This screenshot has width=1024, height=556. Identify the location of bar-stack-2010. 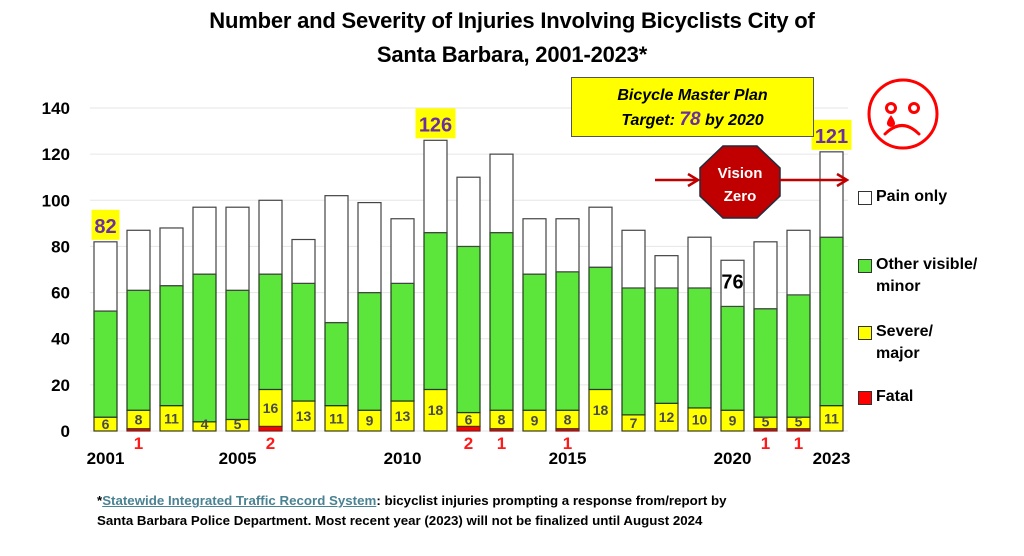
(402, 325).